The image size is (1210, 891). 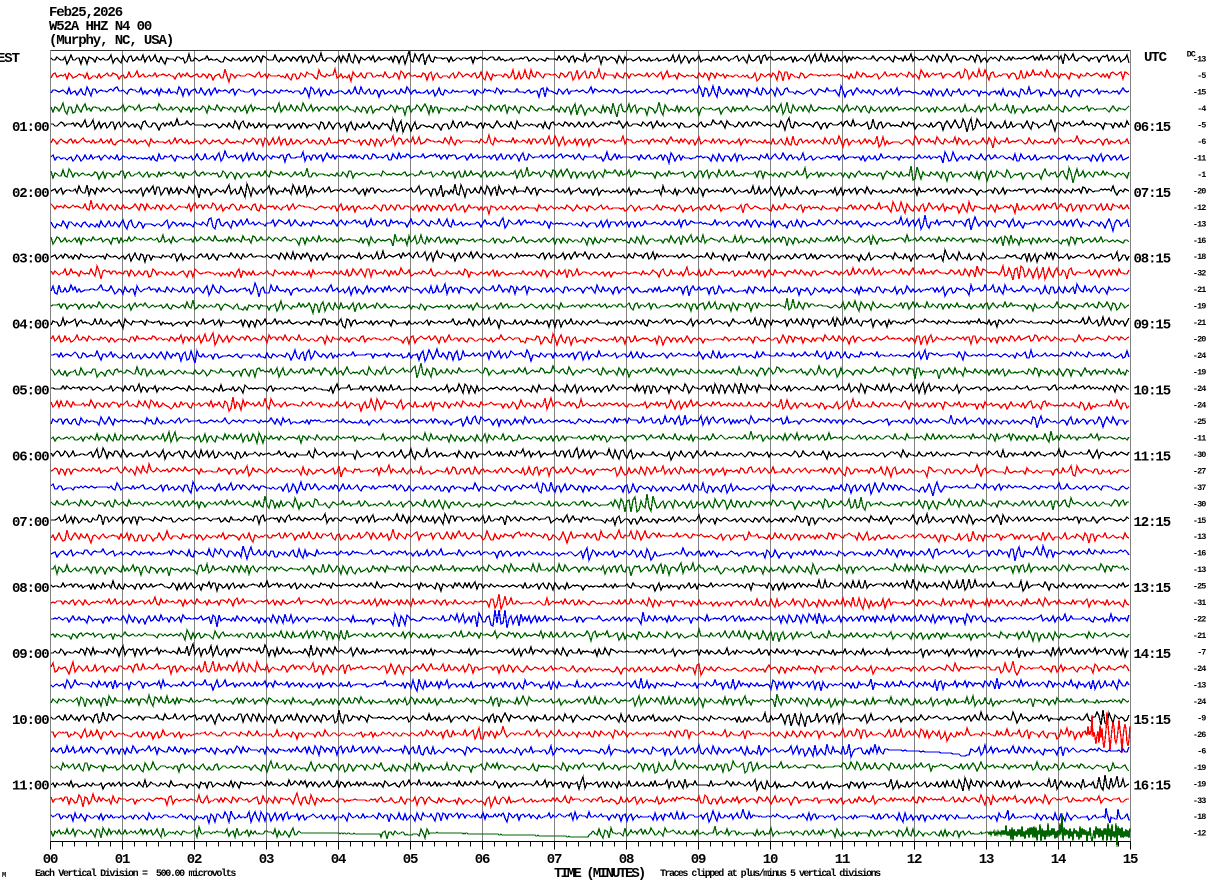 What do you see at coordinates (30, 128) in the screenshot?
I see `svg-text: 01:00` at bounding box center [30, 128].